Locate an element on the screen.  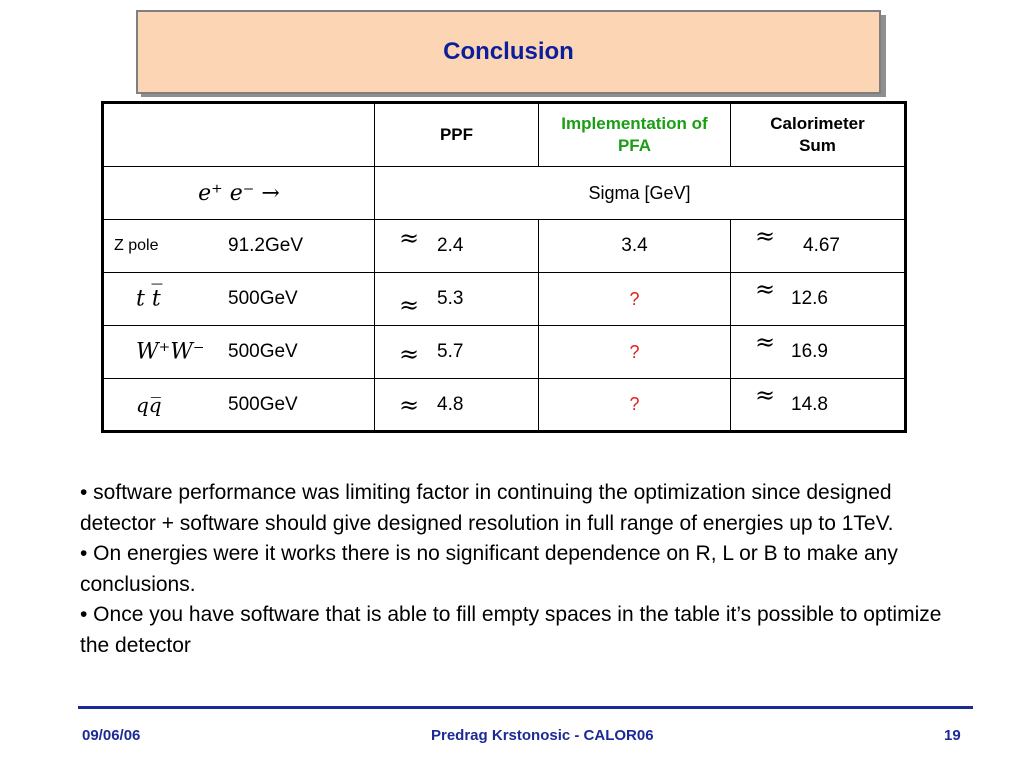
header-pfa: Implementation of PFA is located at coordinates (634, 134).